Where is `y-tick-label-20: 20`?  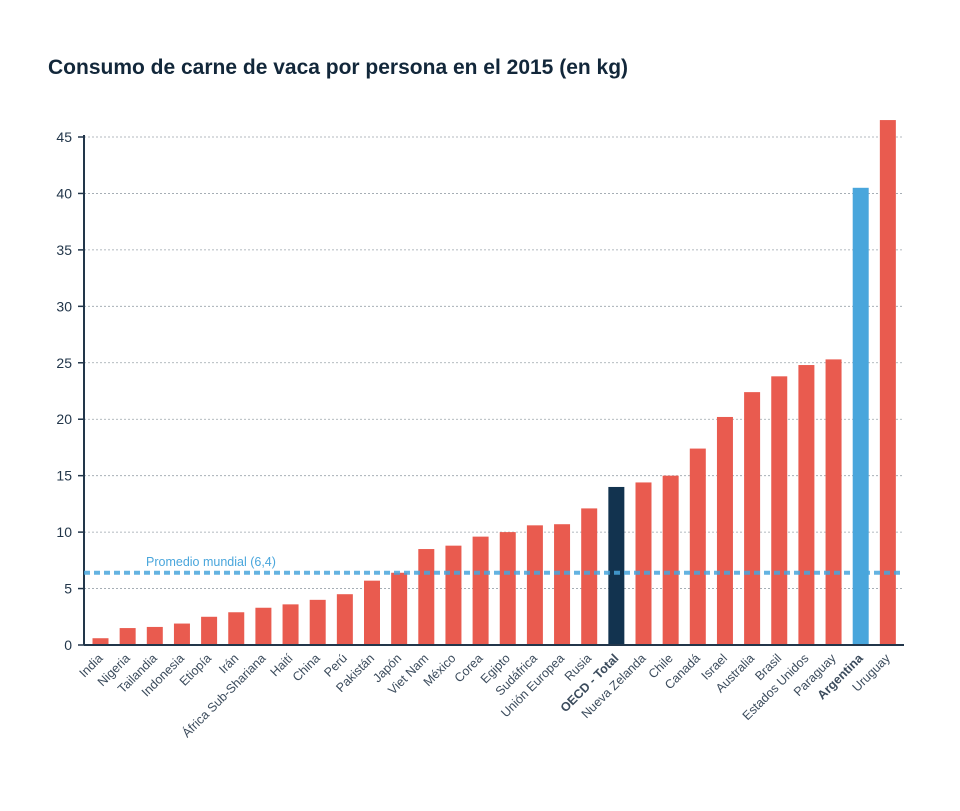
y-tick-label-20: 20 is located at coordinates (64, 419).